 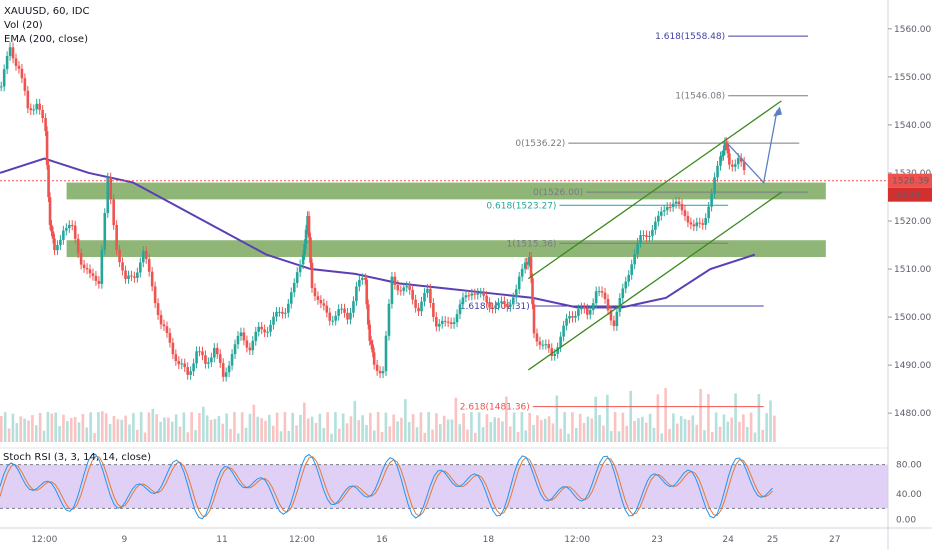 What do you see at coordinates (912, 126) in the screenshot?
I see `y-tick-label: 1540.00` at bounding box center [912, 126].